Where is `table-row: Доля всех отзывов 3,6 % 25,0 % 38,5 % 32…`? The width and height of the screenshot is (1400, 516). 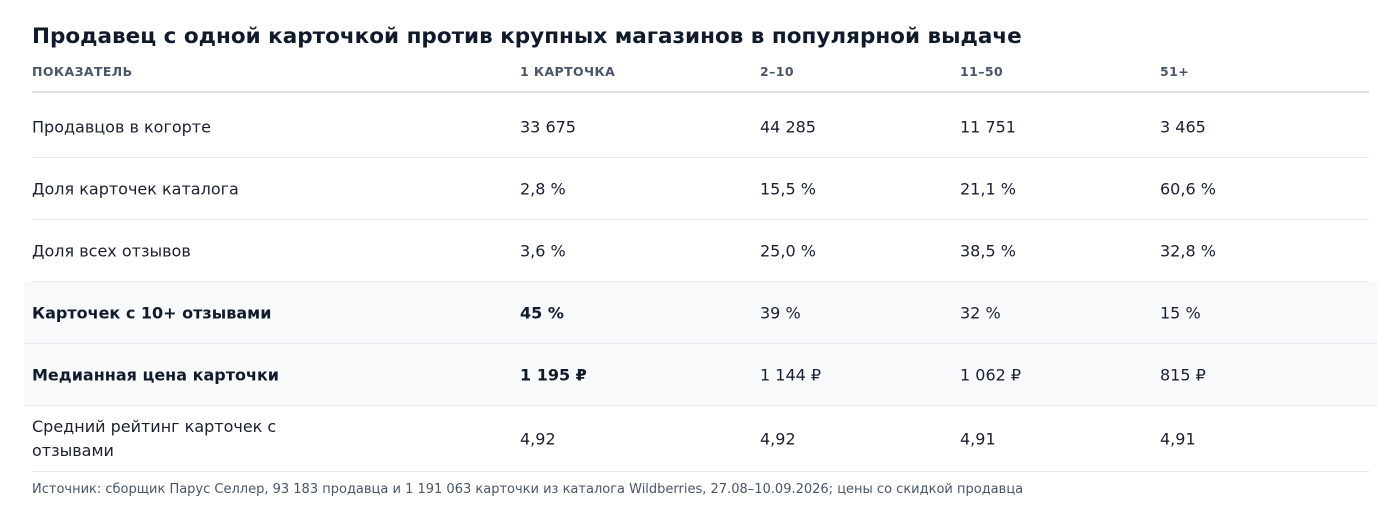
table-row: Доля всех отзывов 3,6 % 25,0 % 38,5 % 32… is located at coordinates (700, 251).